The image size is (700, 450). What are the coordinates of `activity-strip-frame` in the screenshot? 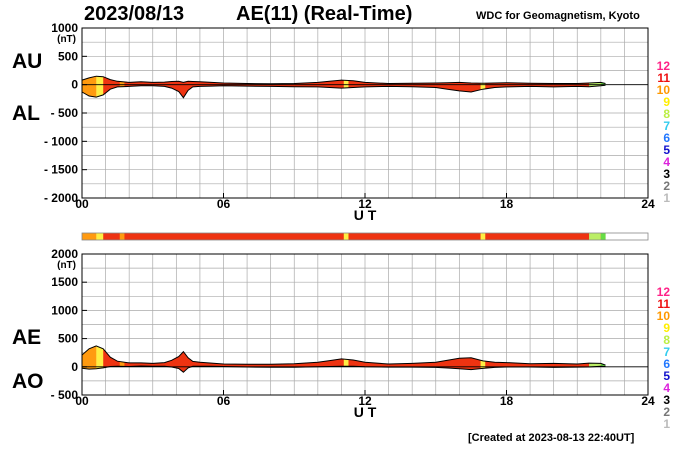 It's located at (365, 236).